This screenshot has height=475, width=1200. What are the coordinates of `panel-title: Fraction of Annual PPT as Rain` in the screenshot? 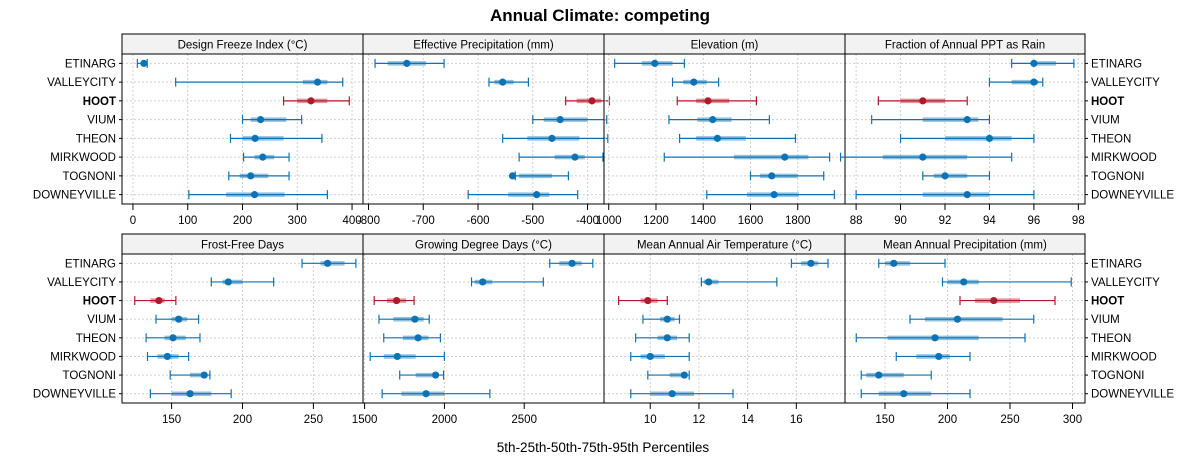 It's located at (965, 46).